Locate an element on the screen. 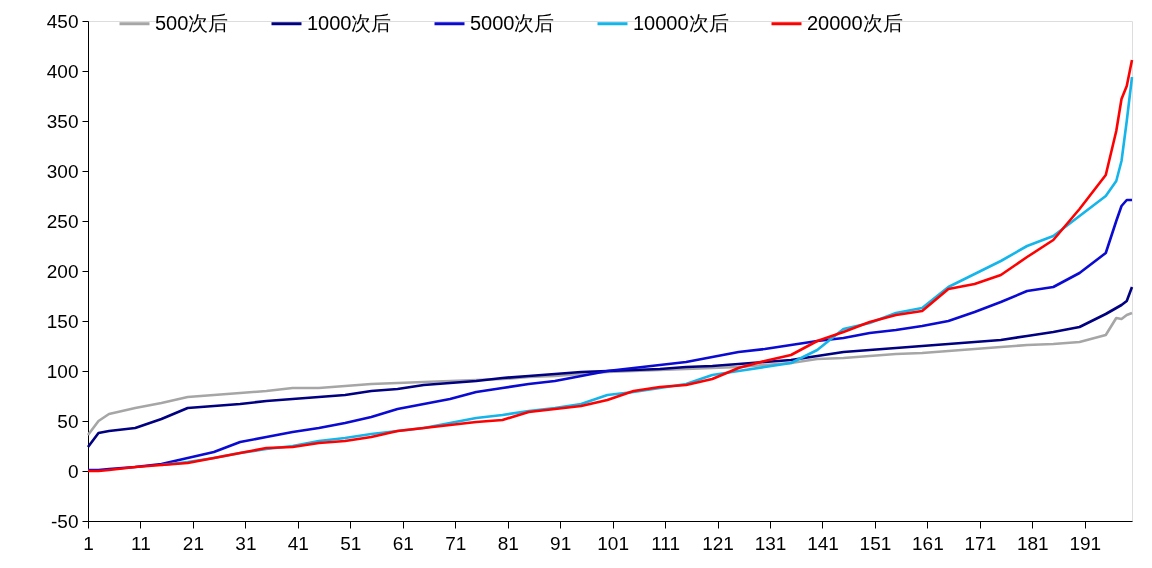 Image resolution: width=1152 pixels, height=568 pixels. x-tick-label: 21 is located at coordinates (193, 543).